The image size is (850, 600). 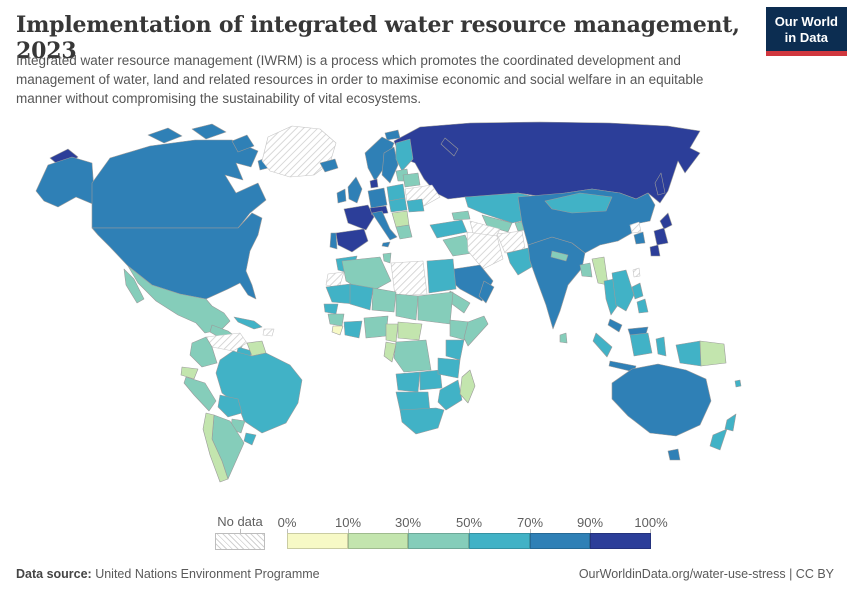 What do you see at coordinates (200, 394) in the screenshot?
I see `country-peru` at bounding box center [200, 394].